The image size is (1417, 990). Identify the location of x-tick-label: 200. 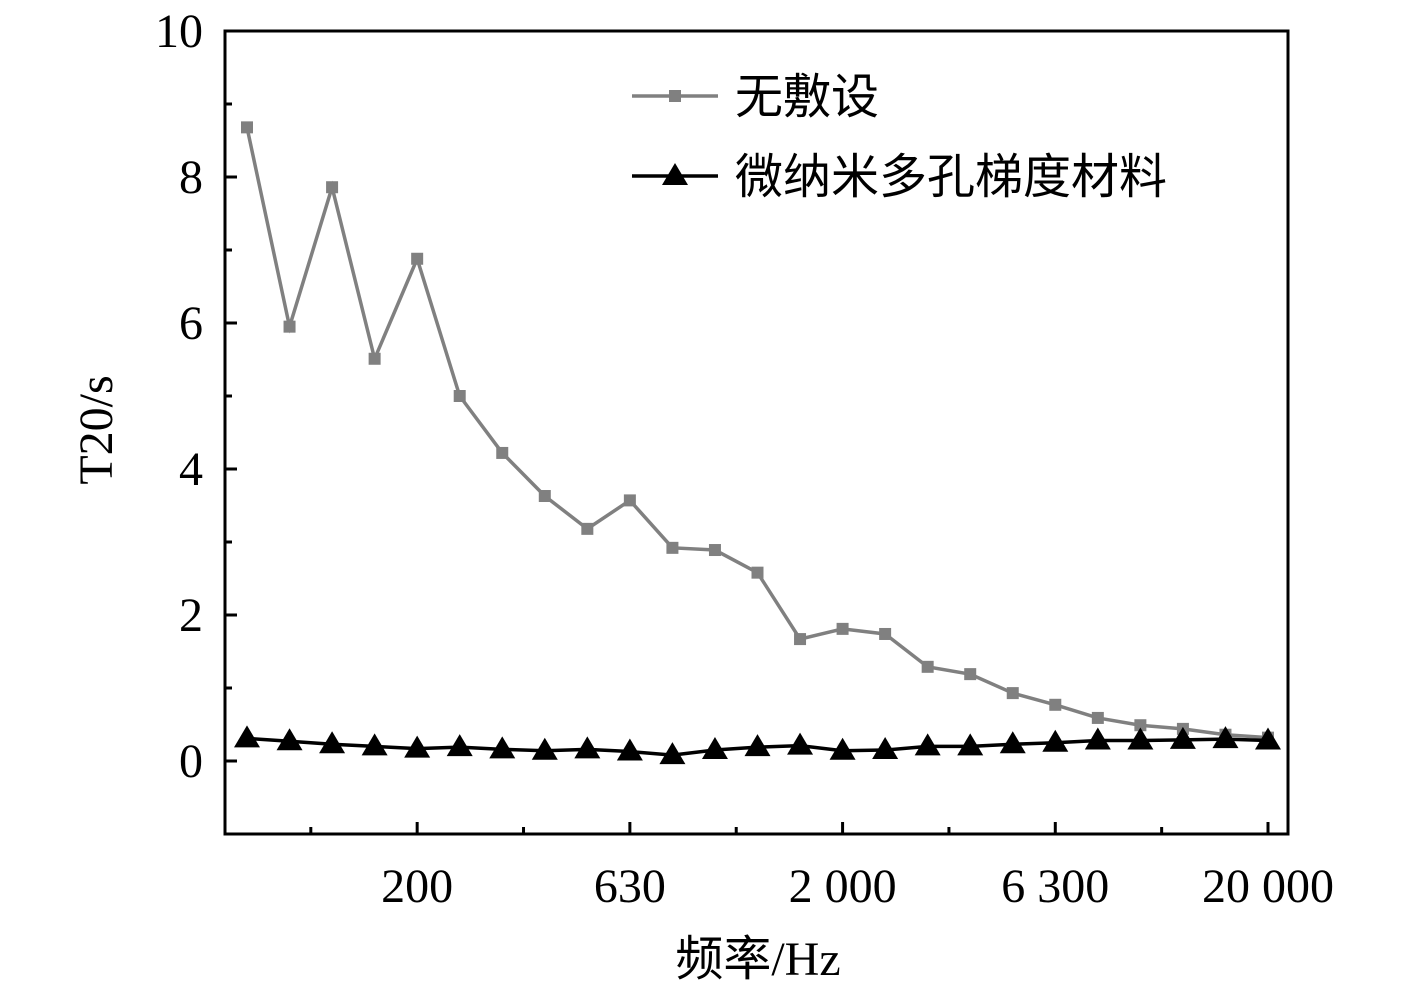
(417, 886).